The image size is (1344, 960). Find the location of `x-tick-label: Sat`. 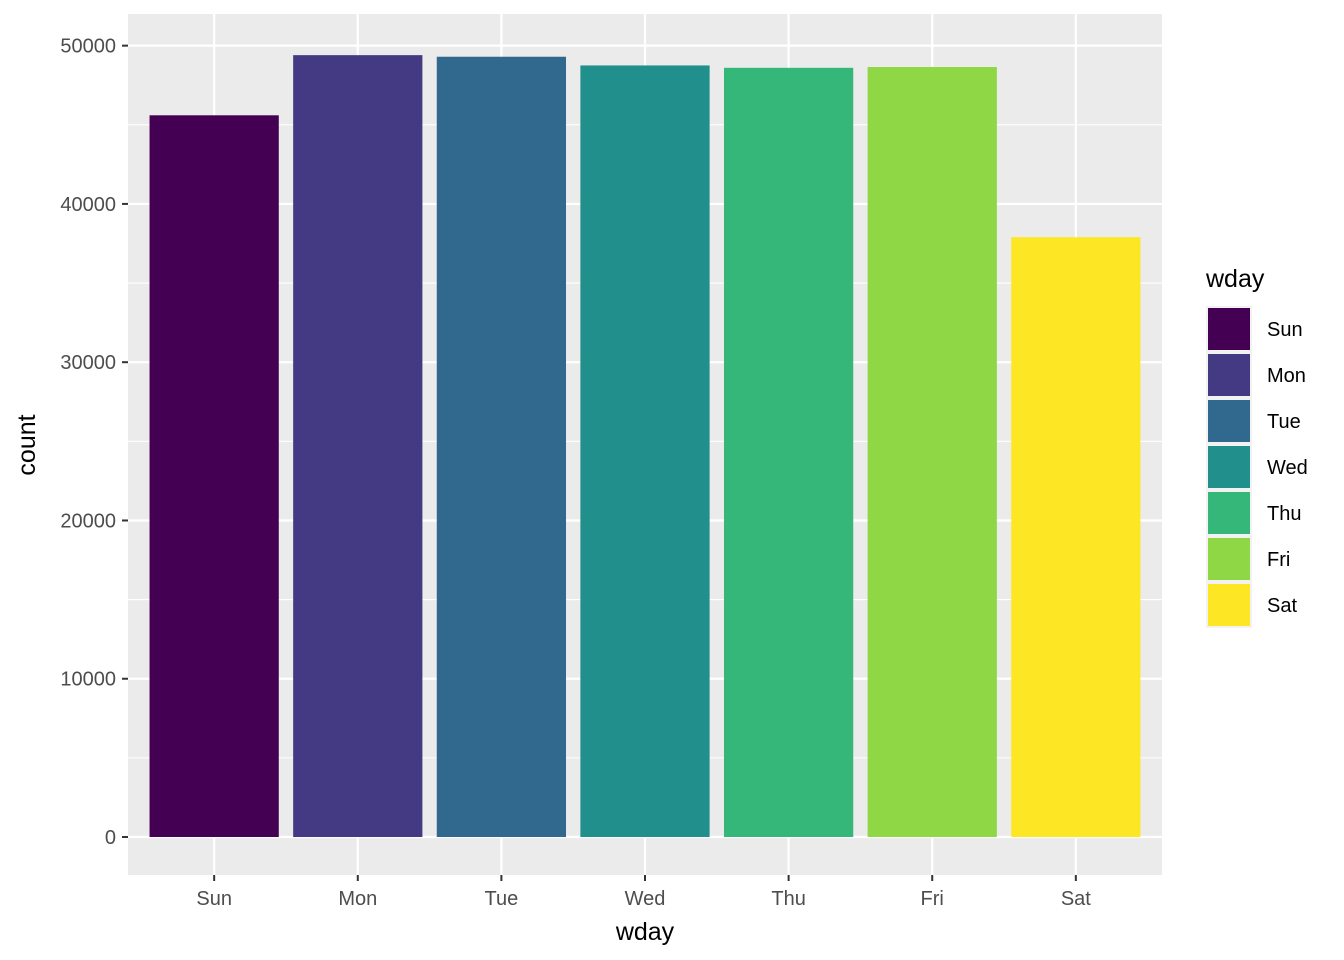

x-tick-label: Sat is located at coordinates (1076, 899).